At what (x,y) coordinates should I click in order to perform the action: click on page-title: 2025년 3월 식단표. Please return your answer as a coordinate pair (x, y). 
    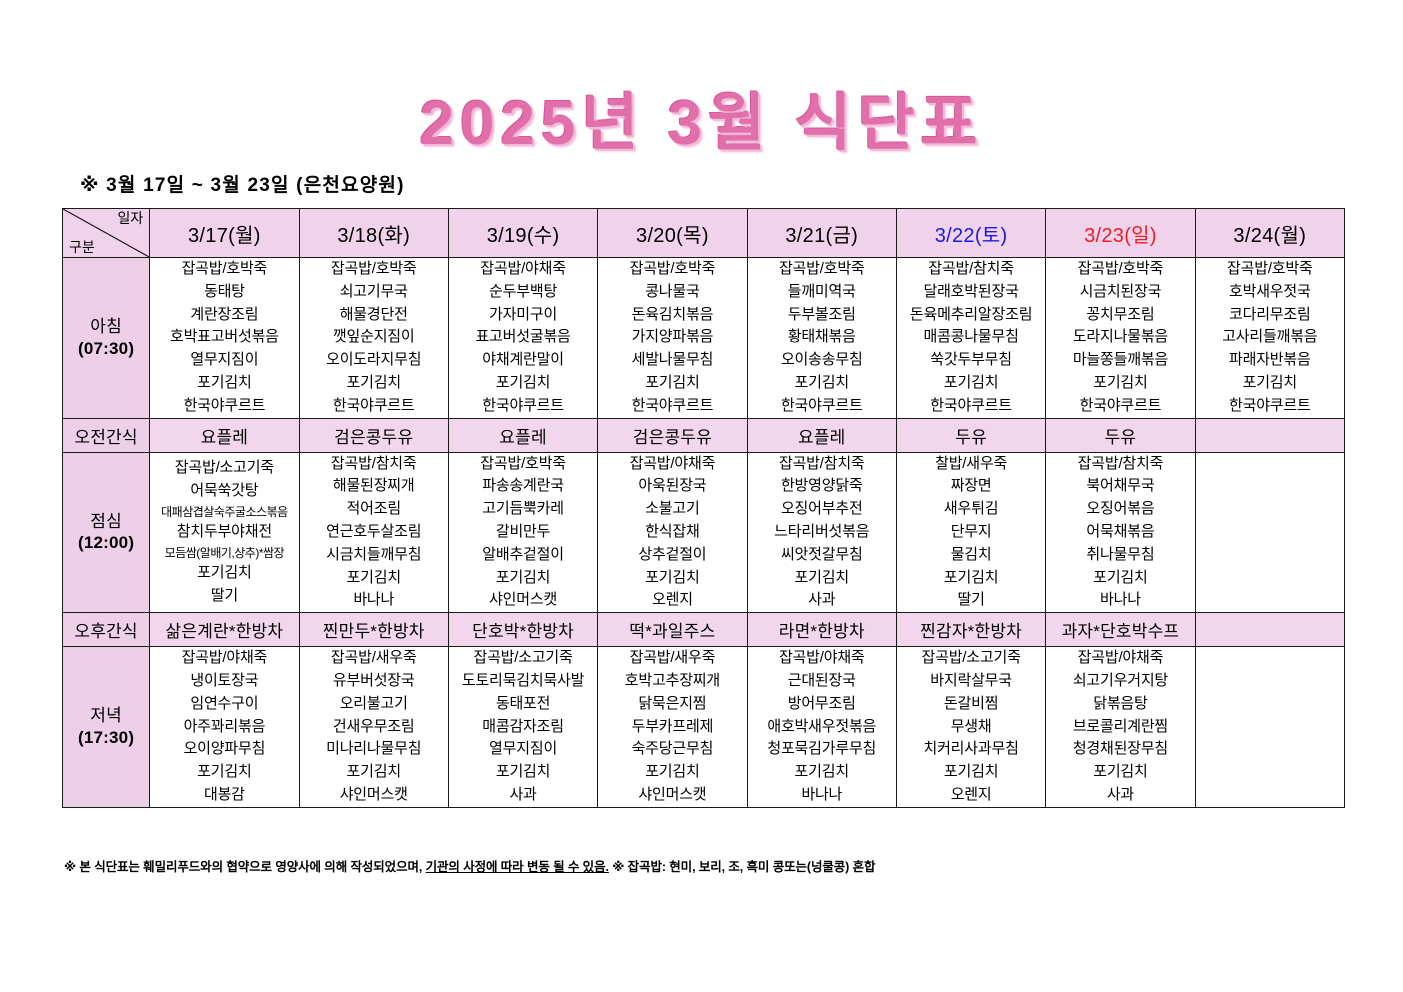
    Looking at the image, I should click on (701, 123).